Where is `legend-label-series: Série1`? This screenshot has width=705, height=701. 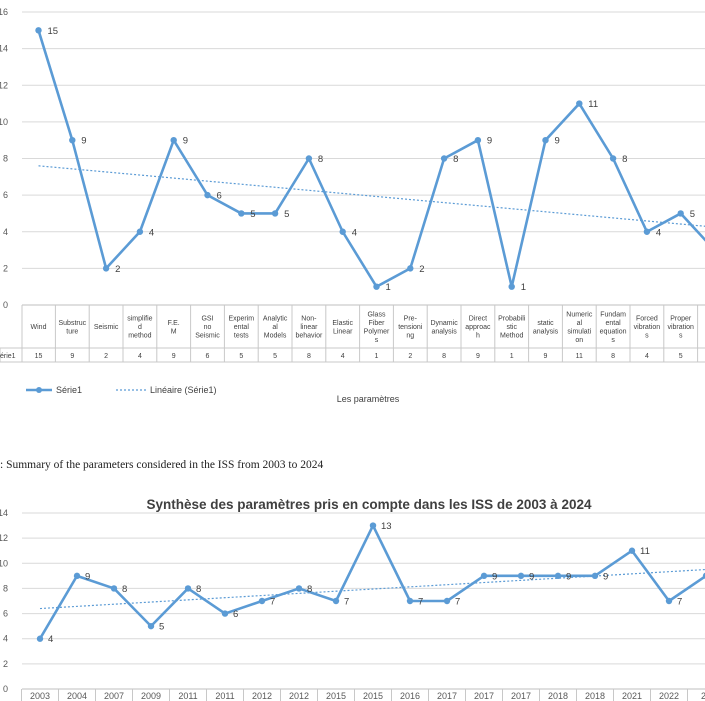 legend-label-series: Série1 is located at coordinates (69, 390).